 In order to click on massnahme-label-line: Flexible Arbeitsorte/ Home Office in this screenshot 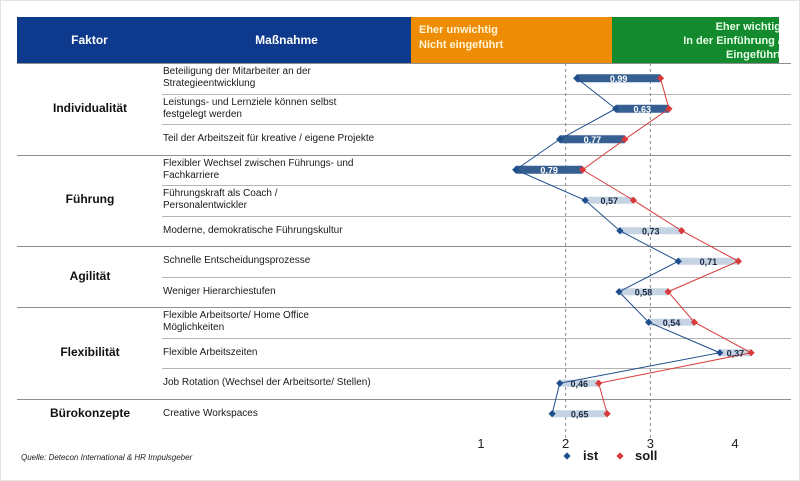, I will do `click(236, 316)`.